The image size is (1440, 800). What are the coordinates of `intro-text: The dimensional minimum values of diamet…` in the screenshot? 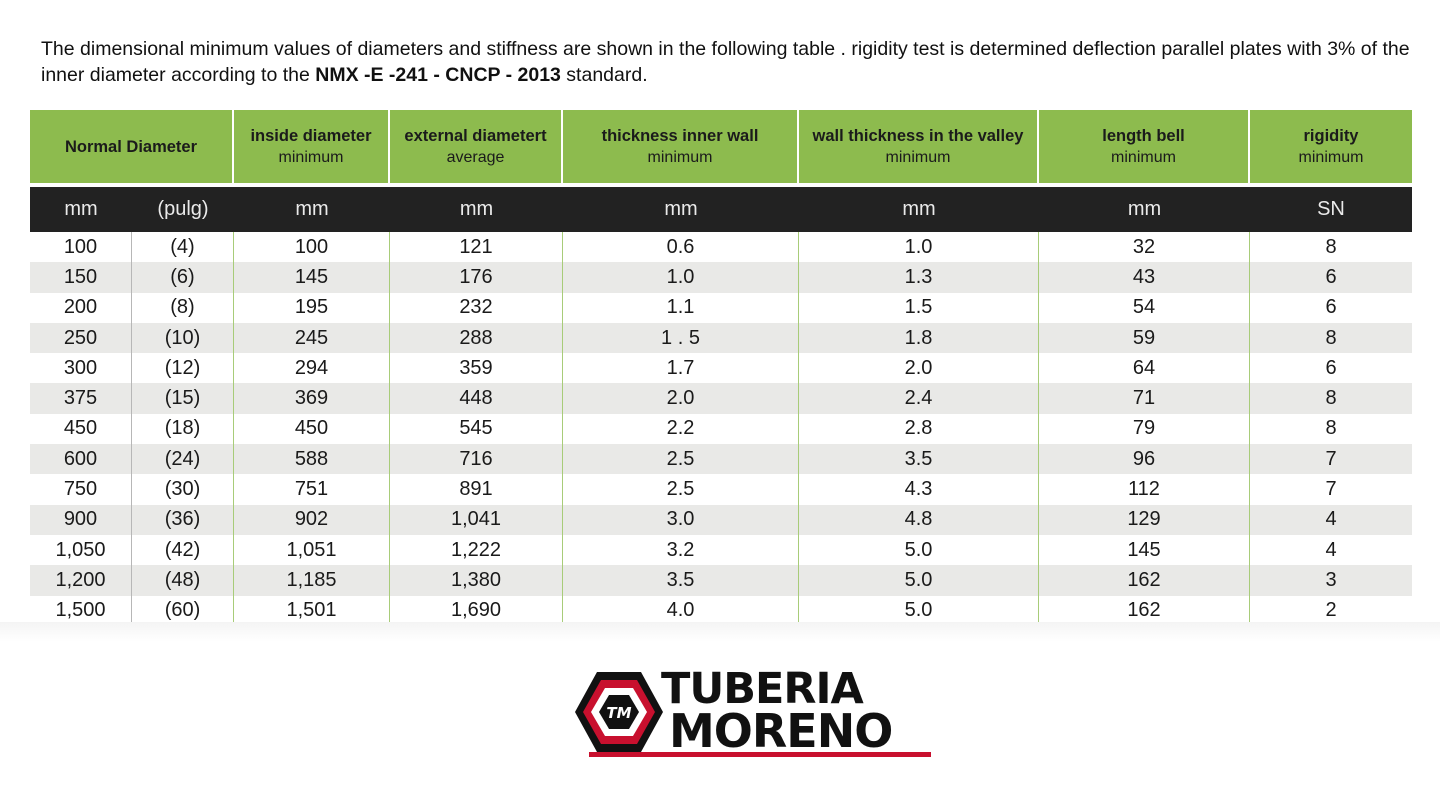 It's located at (725, 62).